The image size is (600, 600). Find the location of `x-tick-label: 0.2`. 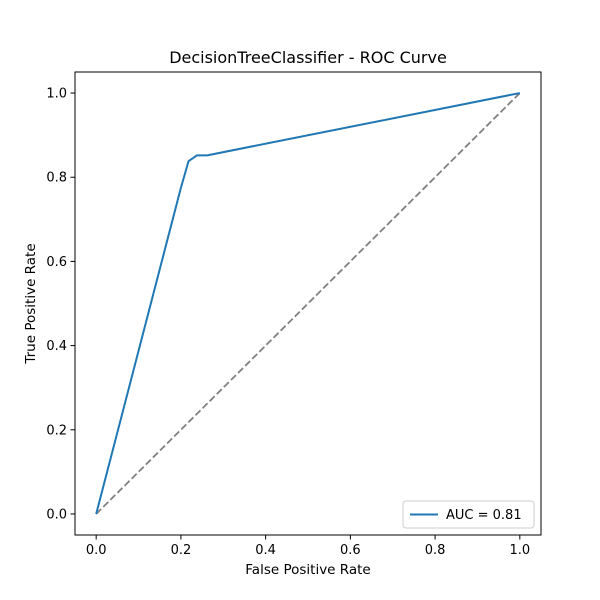

x-tick-label: 0.2 is located at coordinates (181, 550).